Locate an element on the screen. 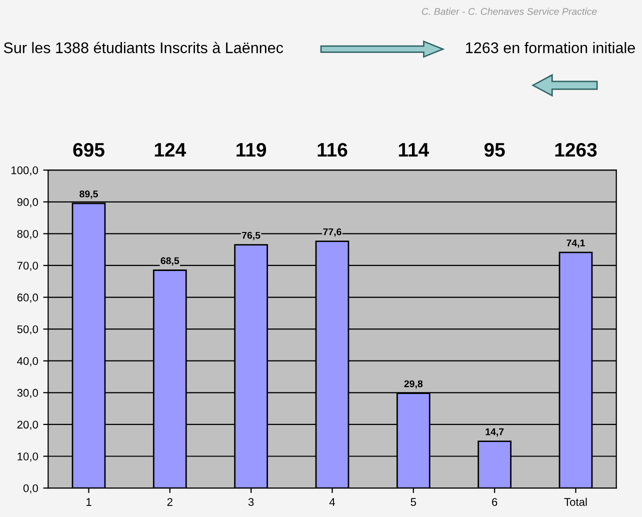 The height and width of the screenshot is (517, 642). text: 95 is located at coordinates (494, 149).